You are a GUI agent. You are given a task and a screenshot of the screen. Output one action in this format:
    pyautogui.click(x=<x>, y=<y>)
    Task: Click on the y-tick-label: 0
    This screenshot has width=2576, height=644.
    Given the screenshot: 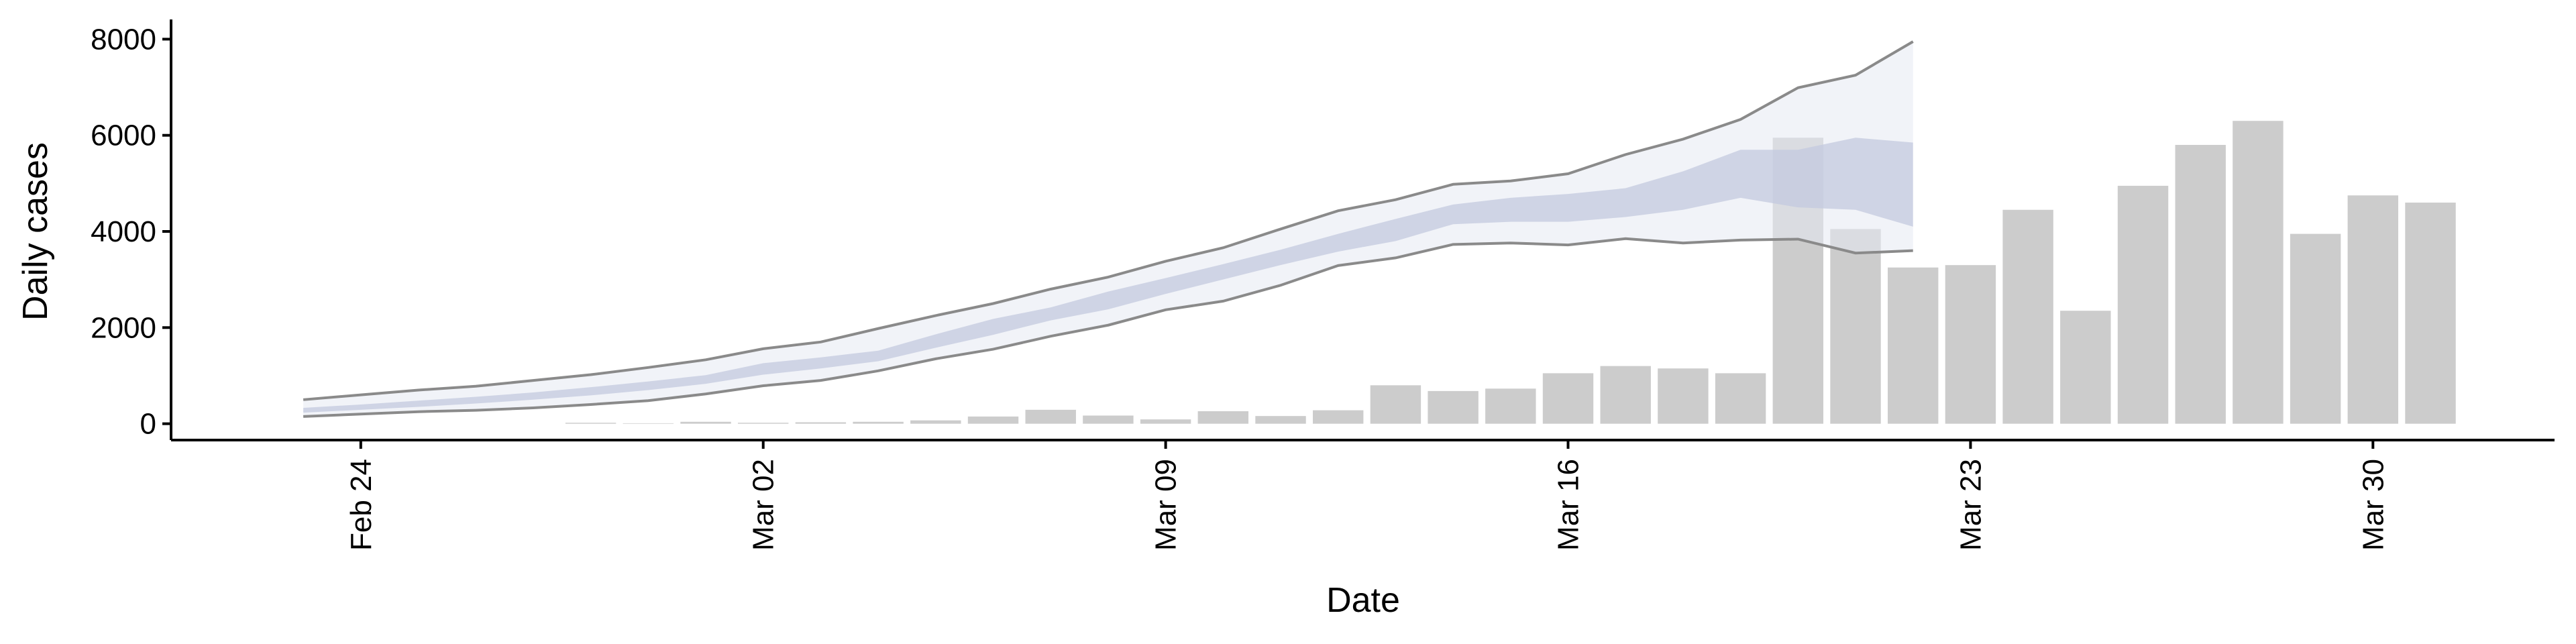 What is the action you would take?
    pyautogui.click(x=148, y=424)
    